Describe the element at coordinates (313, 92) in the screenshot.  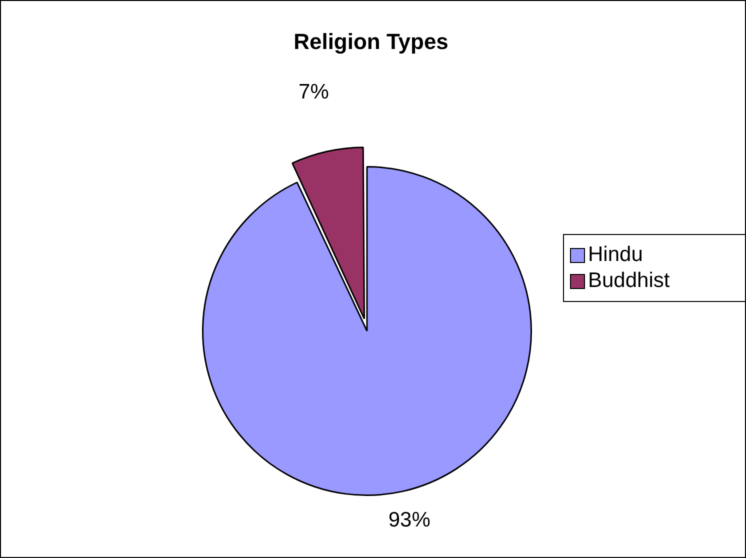
I see `data-label: 7%` at that location.